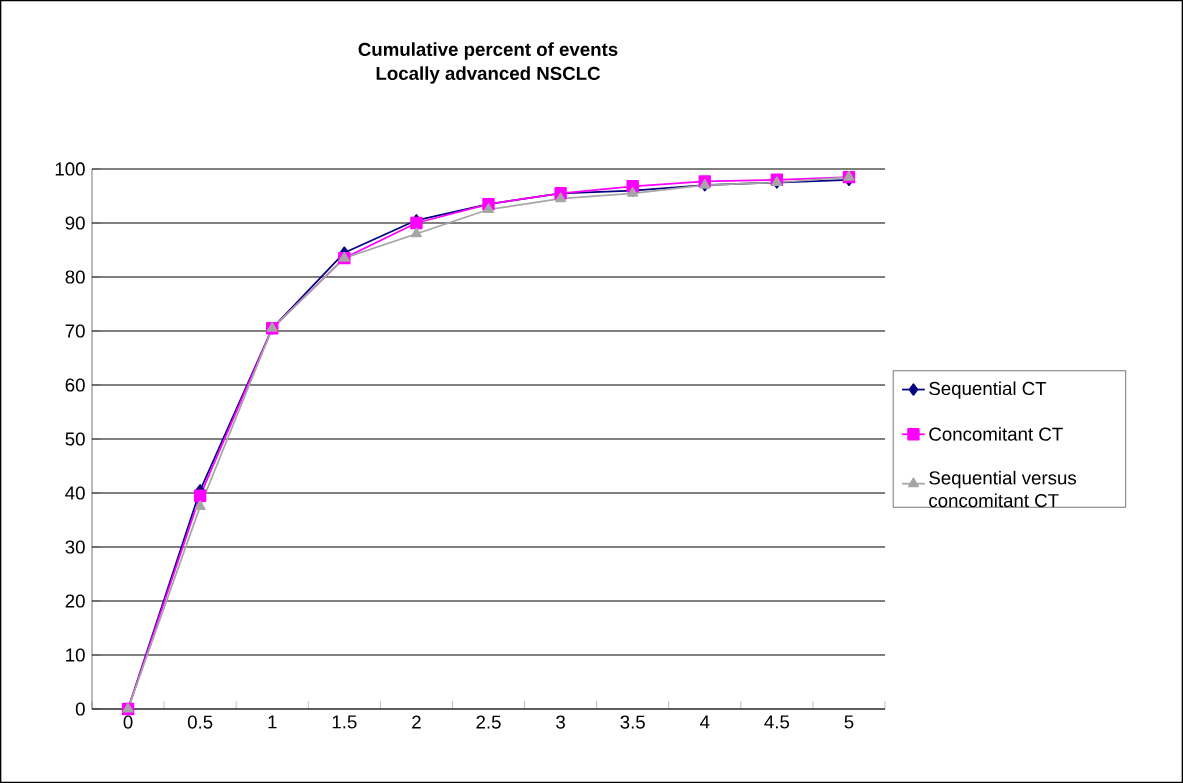 This screenshot has width=1183, height=783. Describe the element at coordinates (80, 709) in the screenshot. I see `y-tick-label: 0` at that location.